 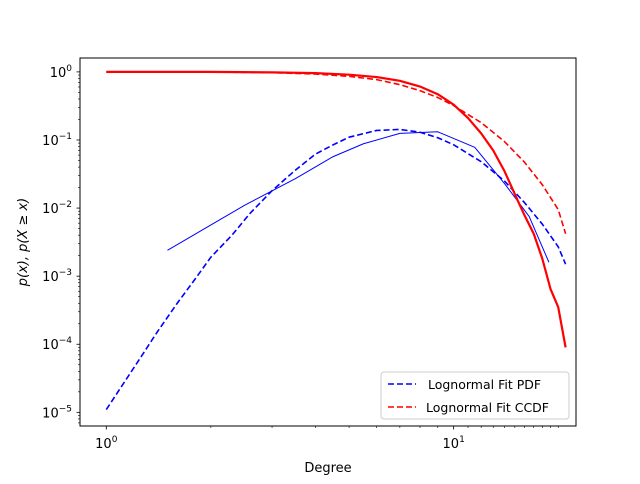 I want to click on x-tick-label: 10¹, so click(x=454, y=443).